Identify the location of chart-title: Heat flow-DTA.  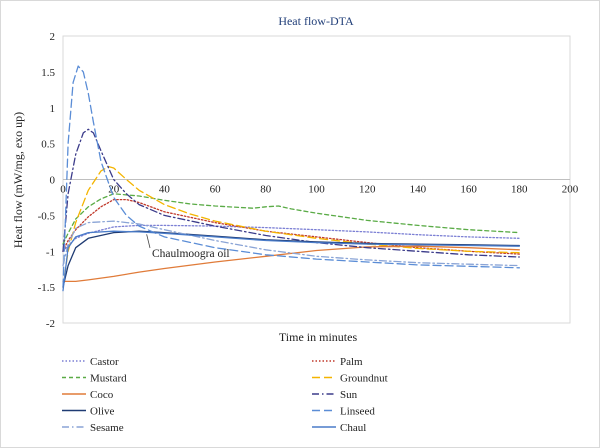
(316, 21).